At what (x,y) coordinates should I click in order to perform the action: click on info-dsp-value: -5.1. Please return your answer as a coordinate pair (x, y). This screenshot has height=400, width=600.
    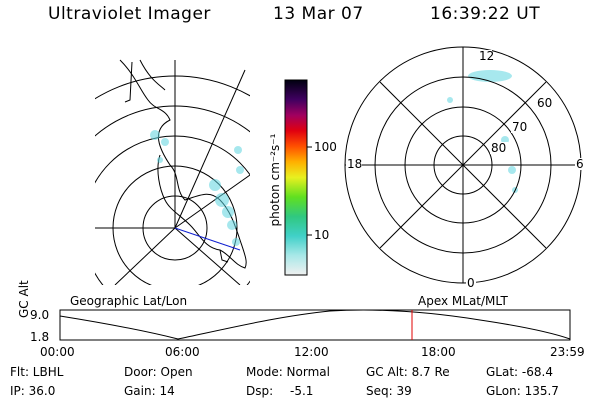
    Looking at the image, I should click on (301, 391).